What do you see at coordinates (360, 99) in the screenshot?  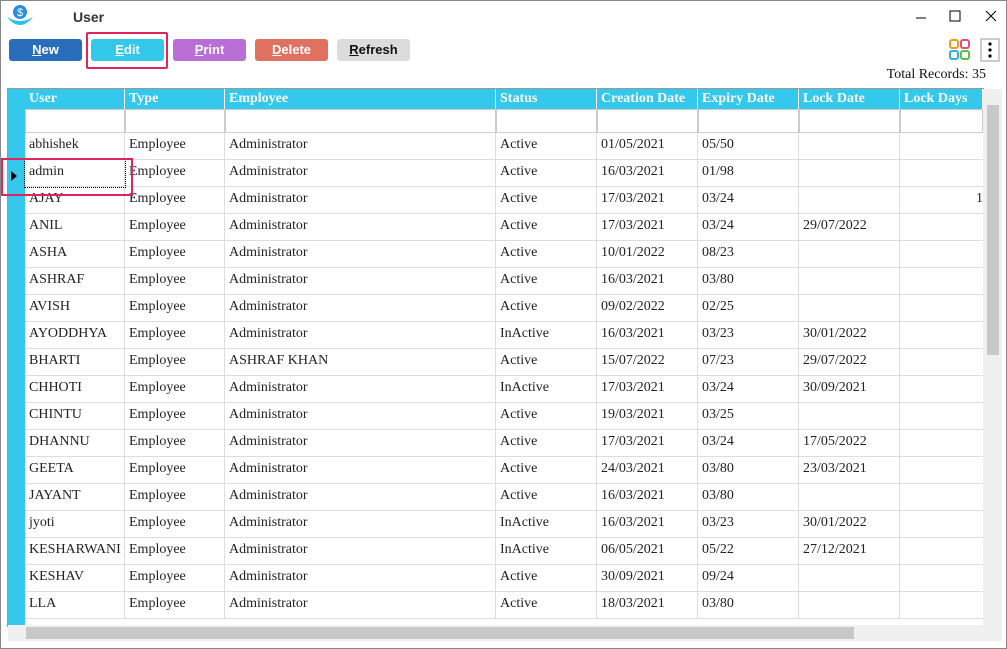 I see `column-header: Employee` at bounding box center [360, 99].